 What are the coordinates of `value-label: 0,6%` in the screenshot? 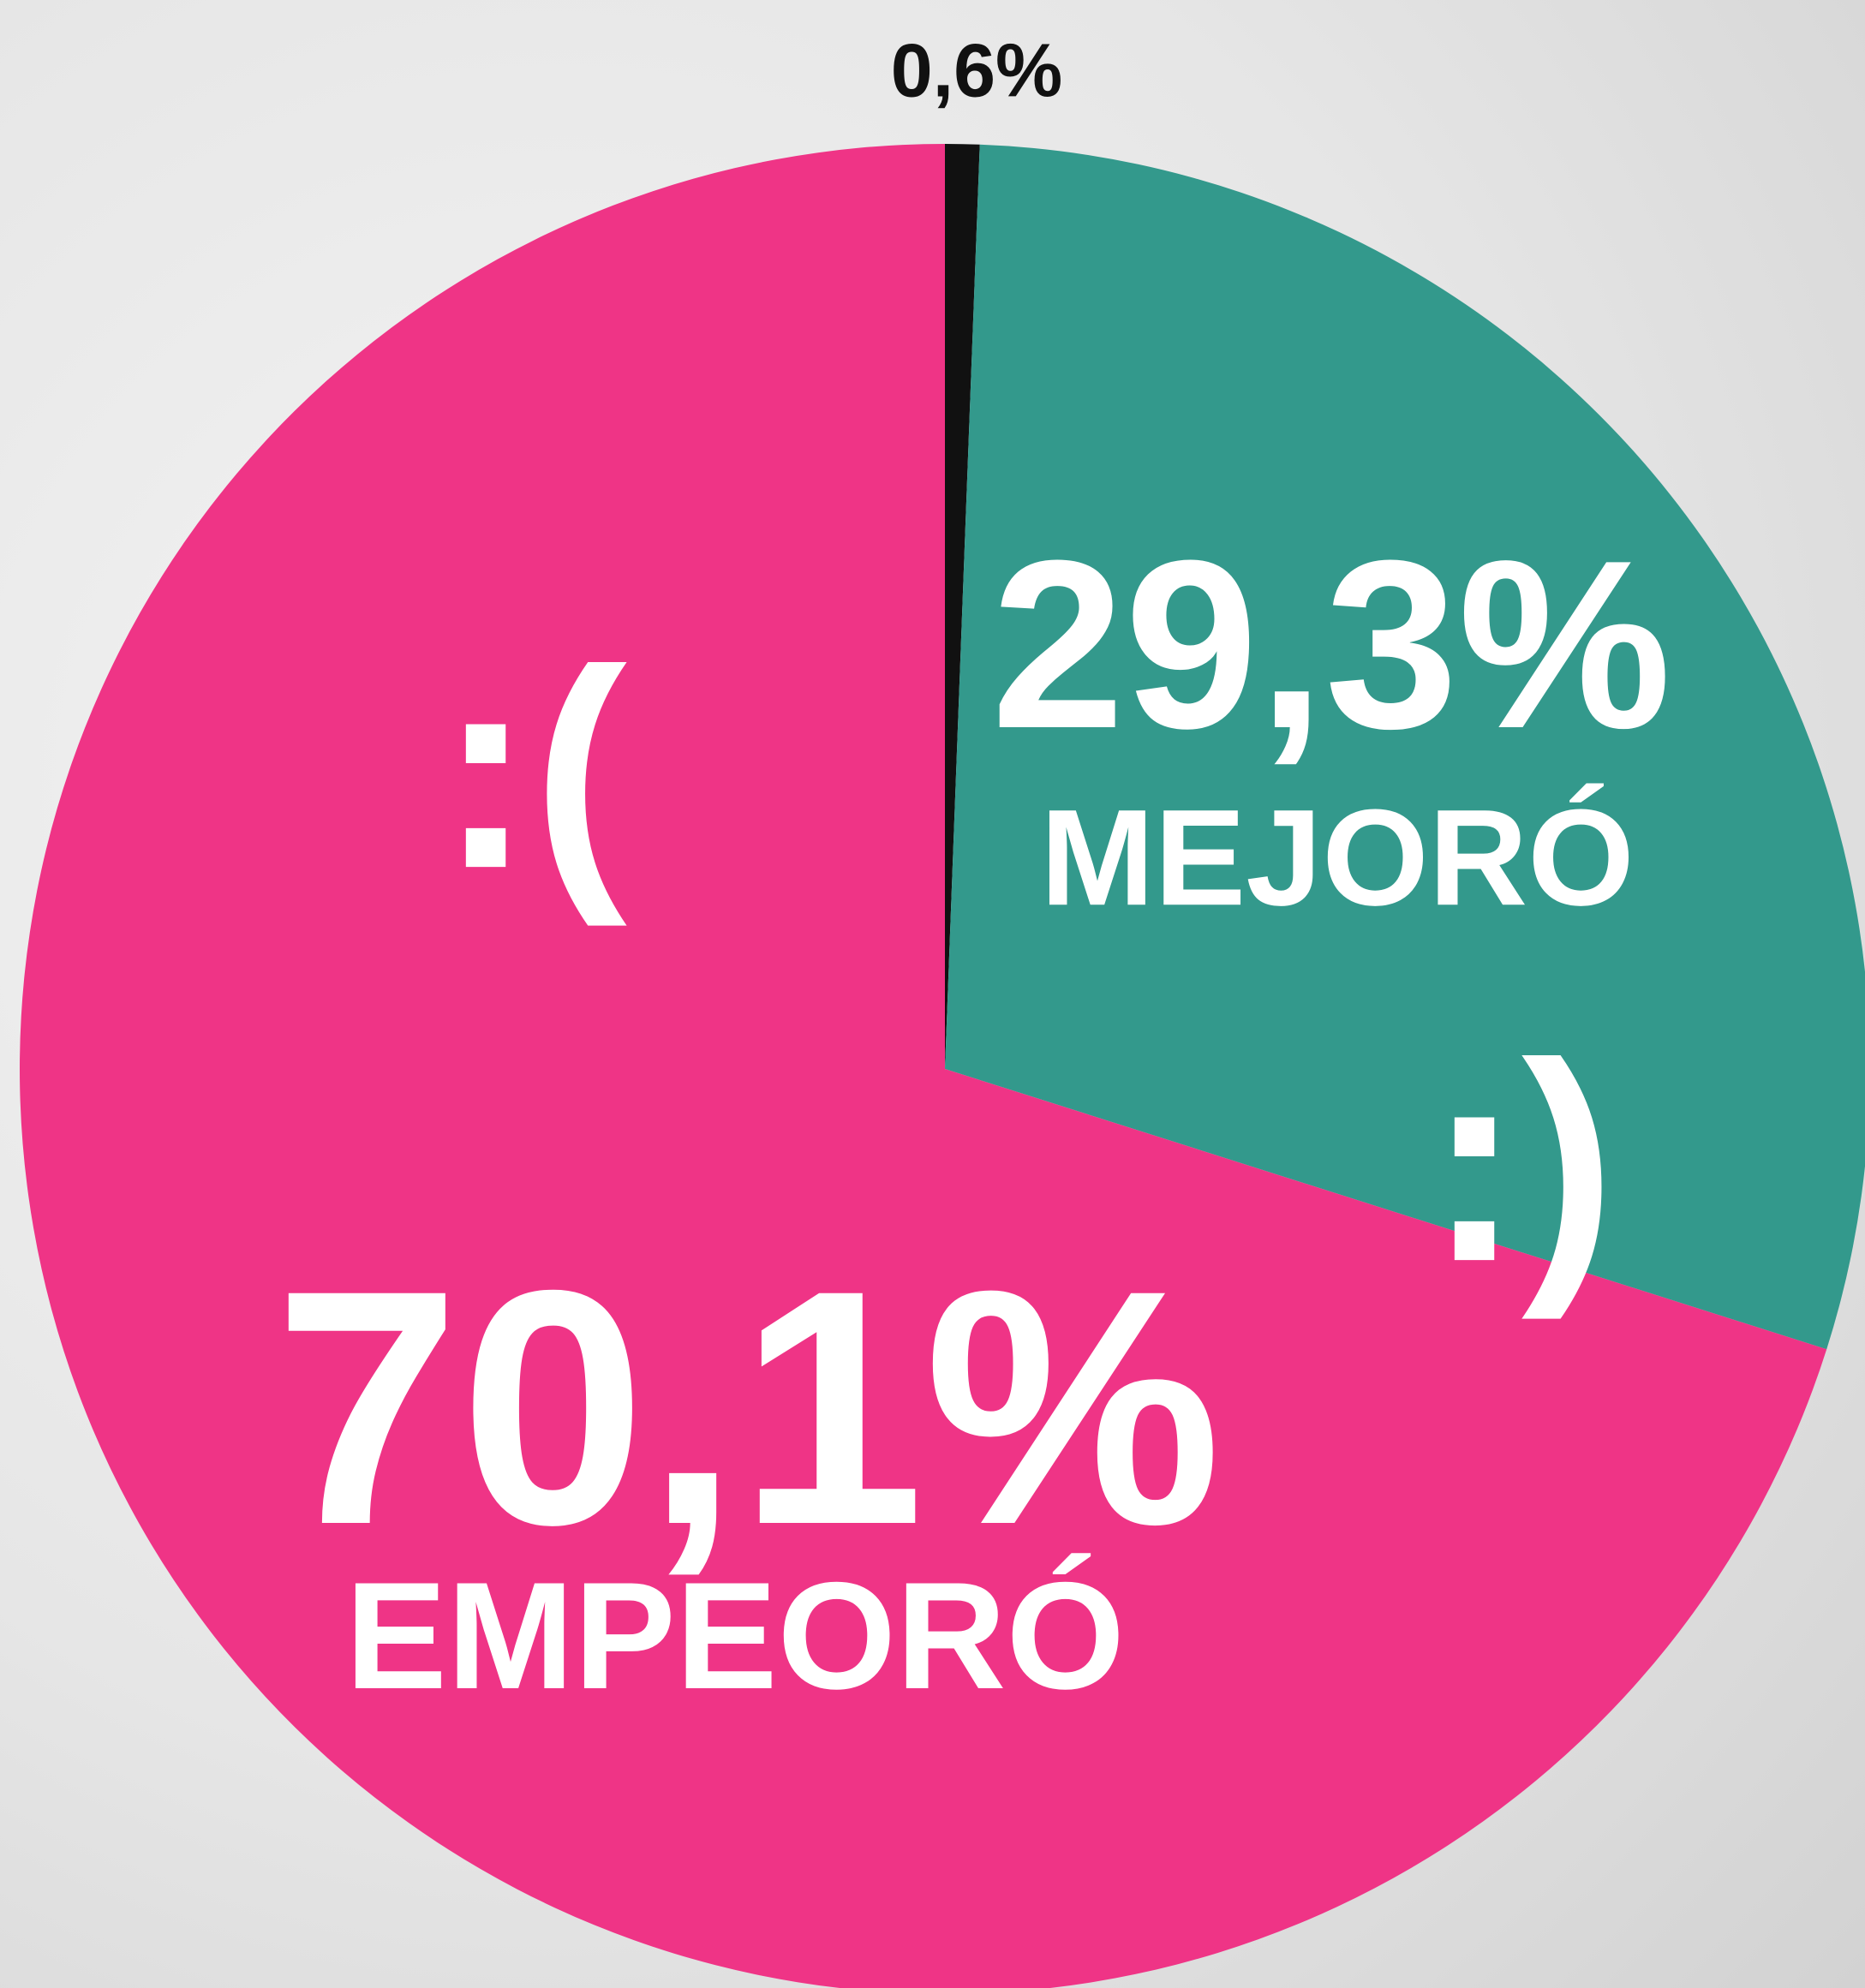 It's located at (977, 69).